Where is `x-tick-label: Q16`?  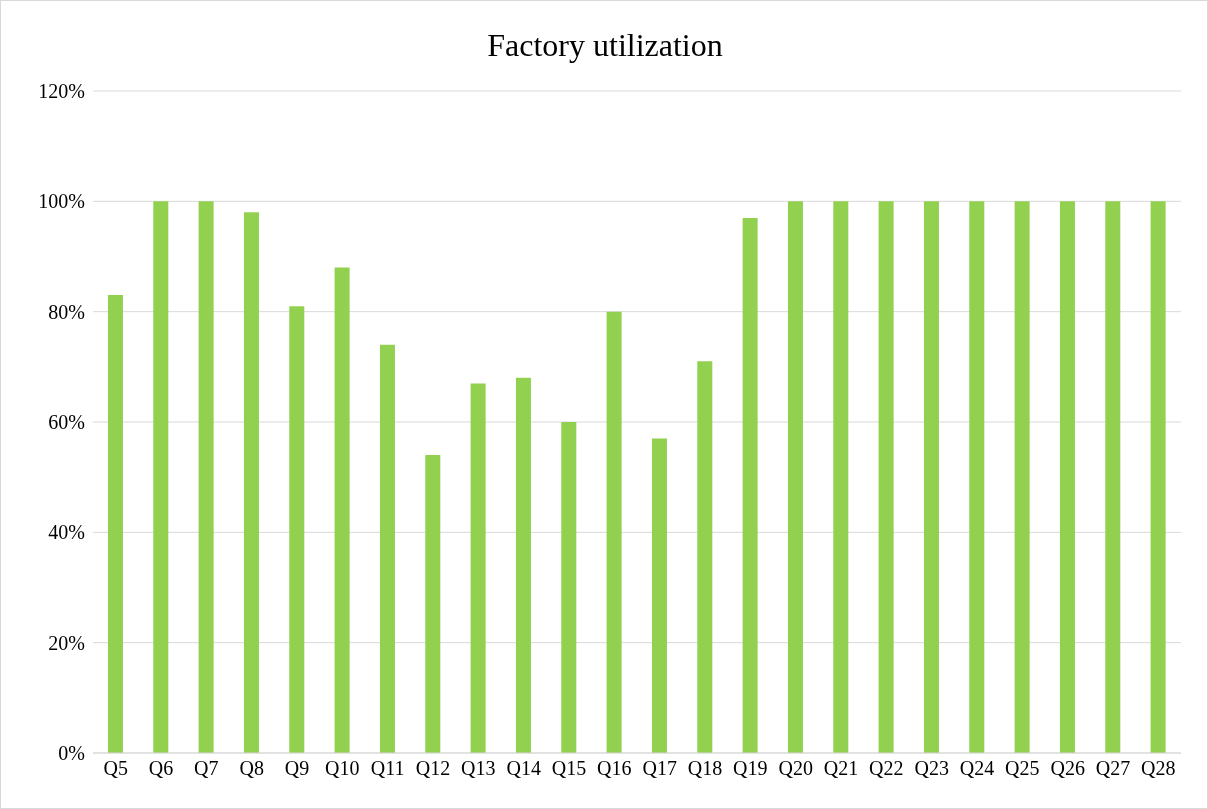 x-tick-label: Q16 is located at coordinates (614, 768).